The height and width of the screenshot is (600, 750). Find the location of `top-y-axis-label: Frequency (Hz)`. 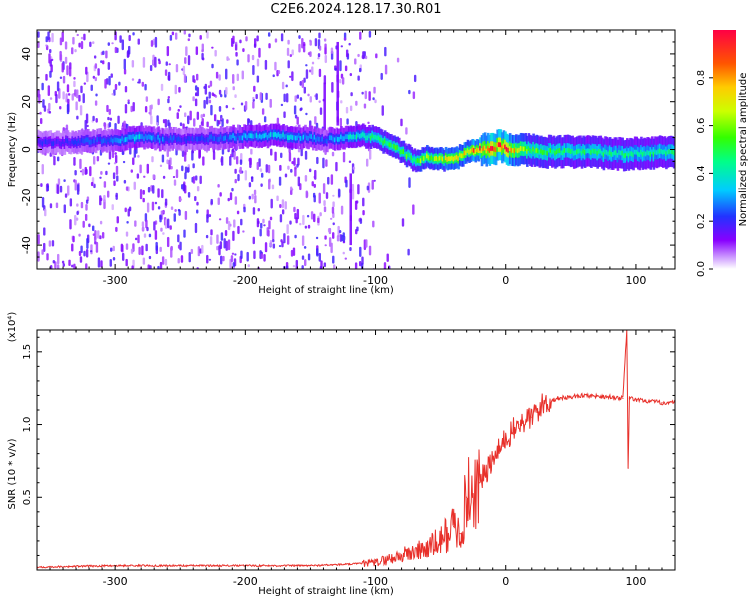

top-y-axis-label: Frequency (Hz) is located at coordinates (12, 150).